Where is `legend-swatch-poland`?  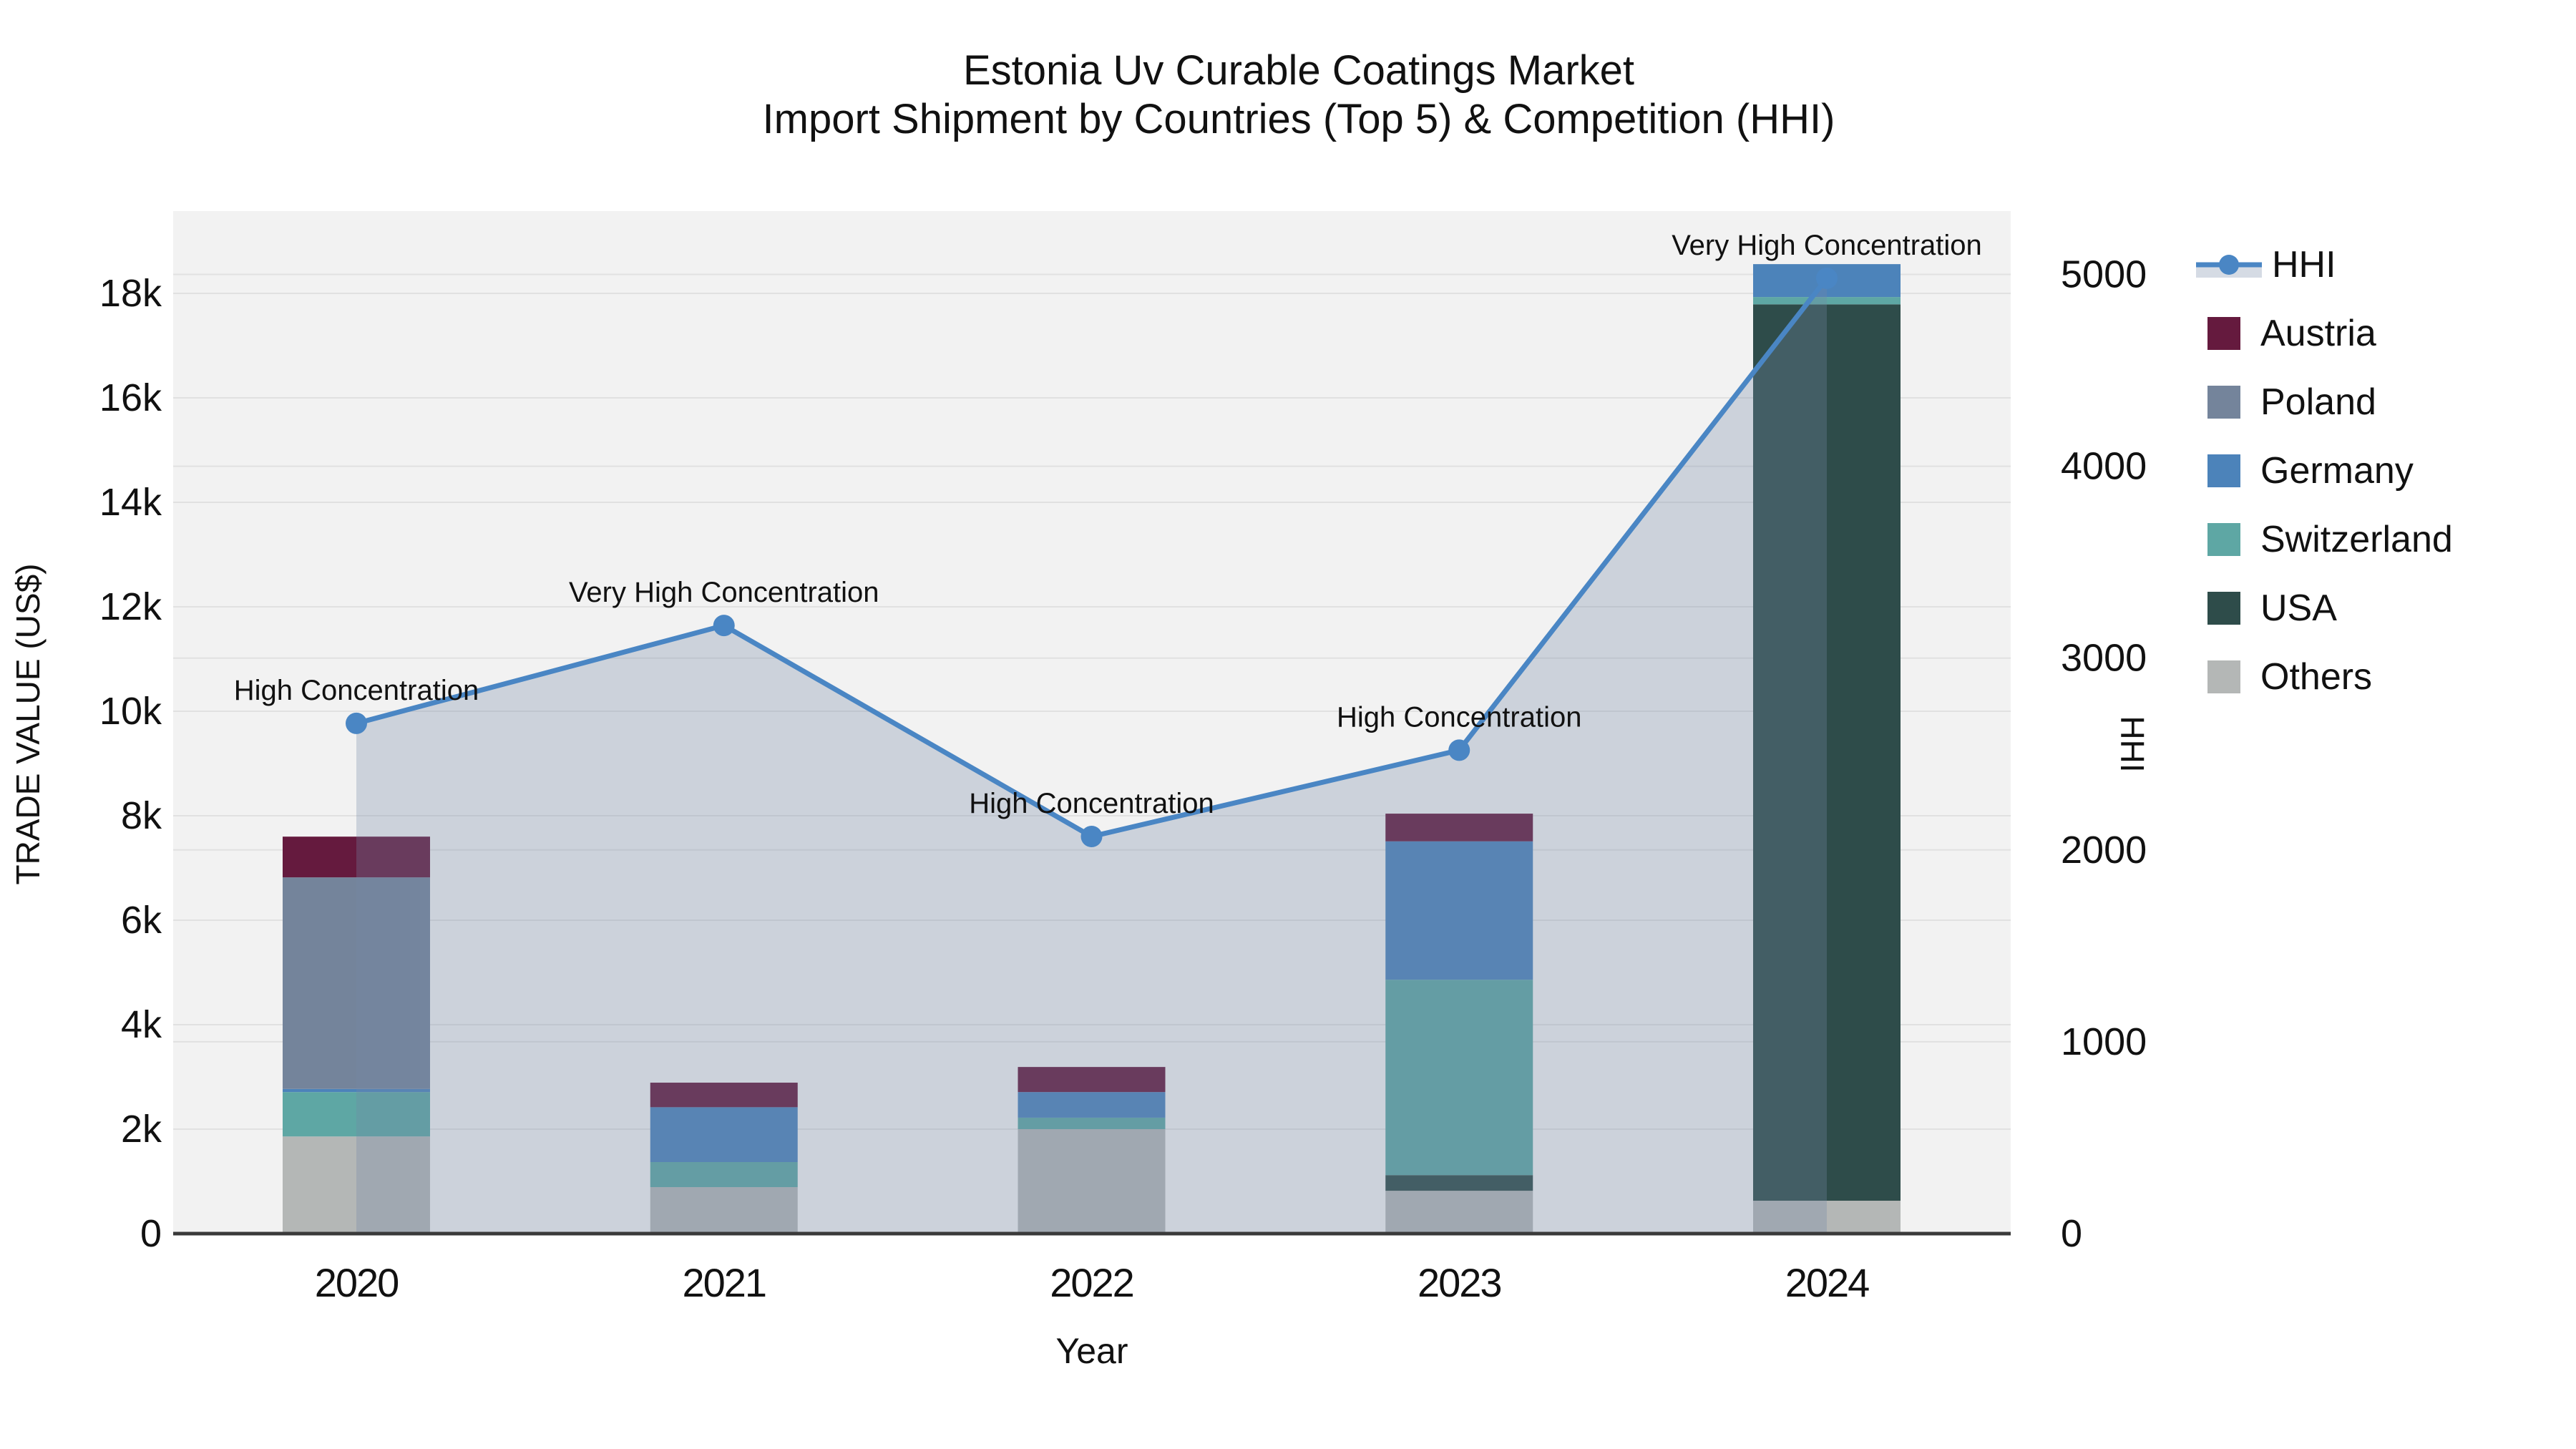 legend-swatch-poland is located at coordinates (2223, 402).